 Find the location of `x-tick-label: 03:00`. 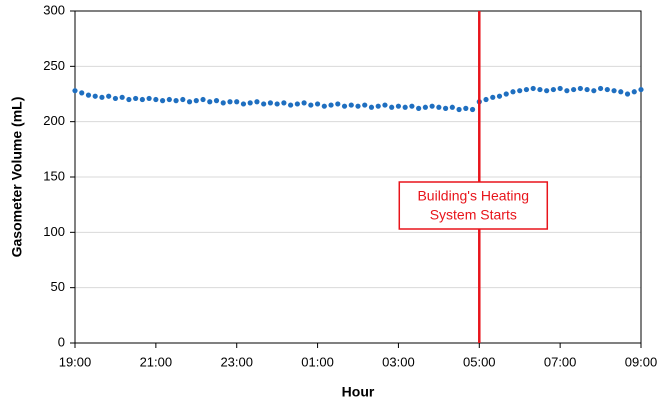

x-tick-label: 03:00 is located at coordinates (398, 361).